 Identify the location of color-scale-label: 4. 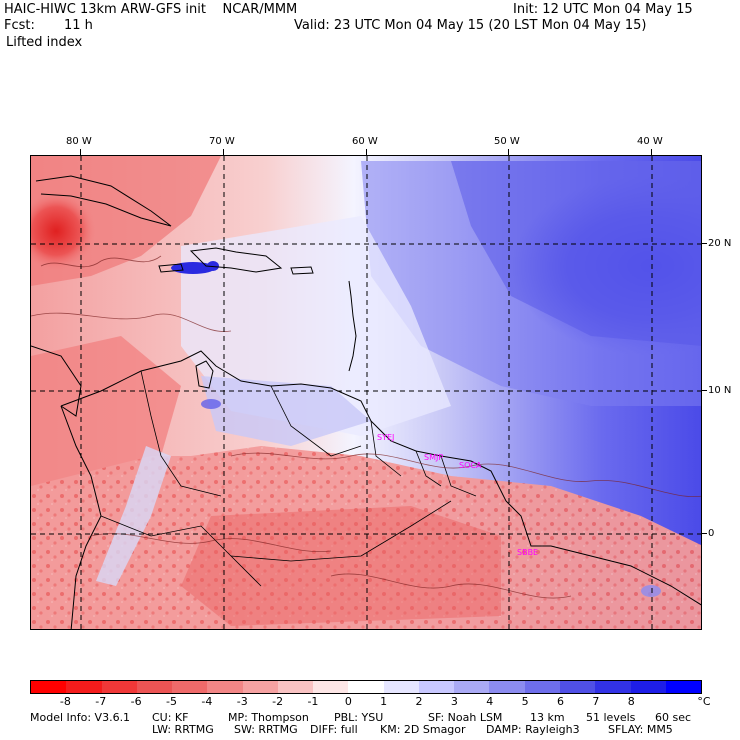
(490, 701).